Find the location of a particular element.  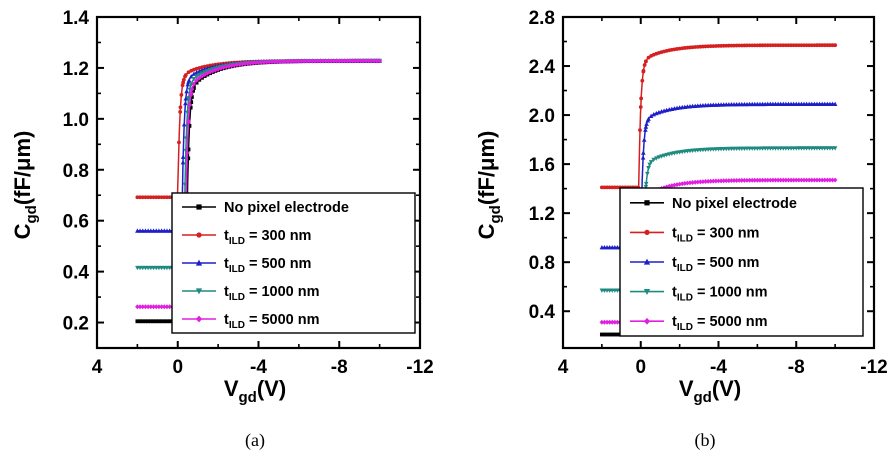

y-tick-label: 1.0 is located at coordinates (76, 120).